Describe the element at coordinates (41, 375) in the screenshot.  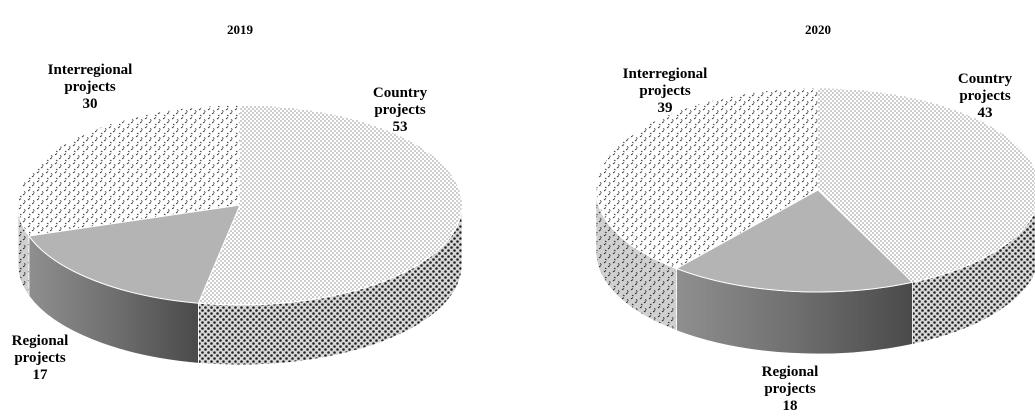
I see `slice-value: 17` at that location.